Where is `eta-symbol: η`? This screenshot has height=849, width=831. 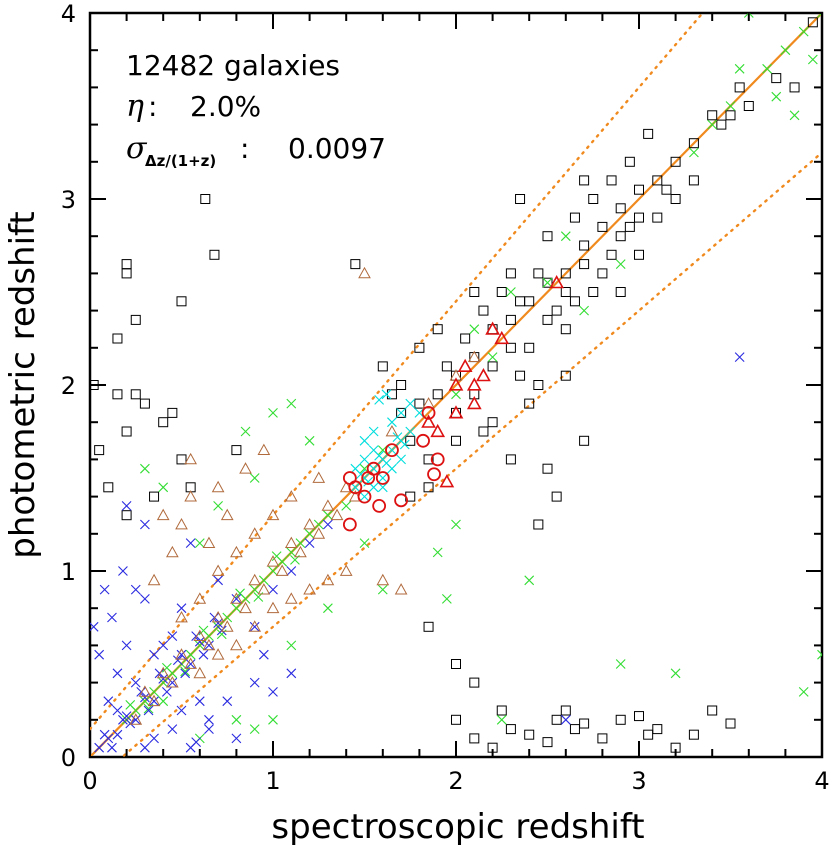
eta-symbol: η is located at coordinates (135, 106).